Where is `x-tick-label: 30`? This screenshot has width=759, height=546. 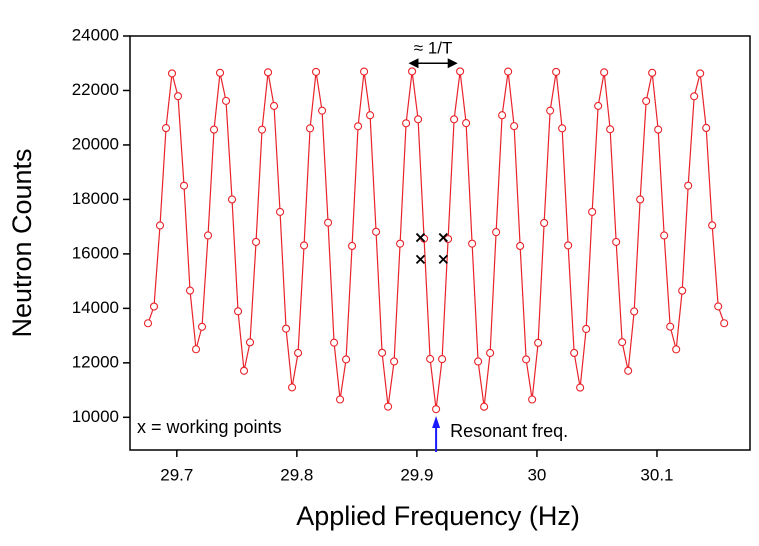
x-tick-label: 30 is located at coordinates (536, 474).